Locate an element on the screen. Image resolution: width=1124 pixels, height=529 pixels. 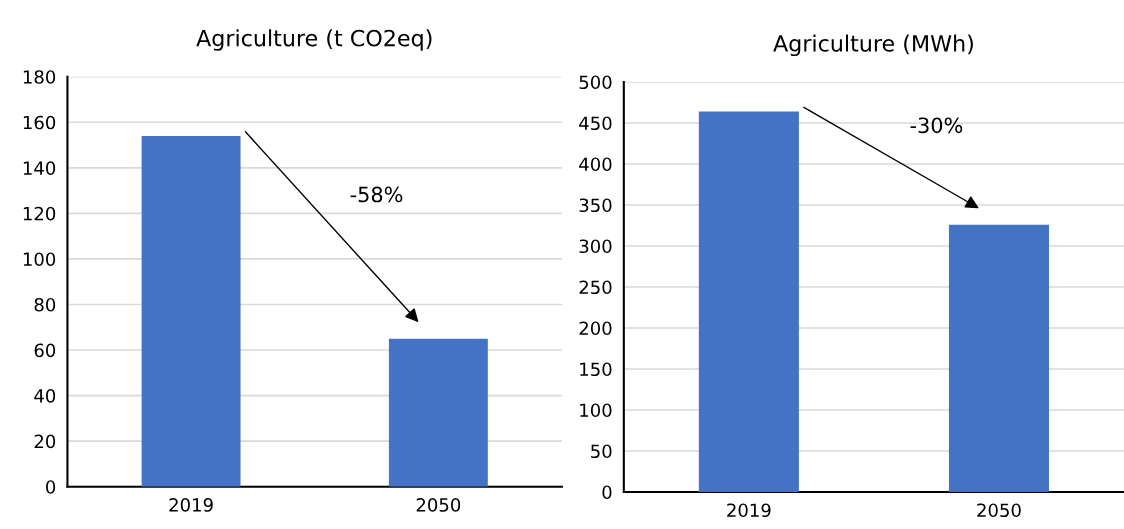
y-tick-label: 140 is located at coordinates (39, 168).